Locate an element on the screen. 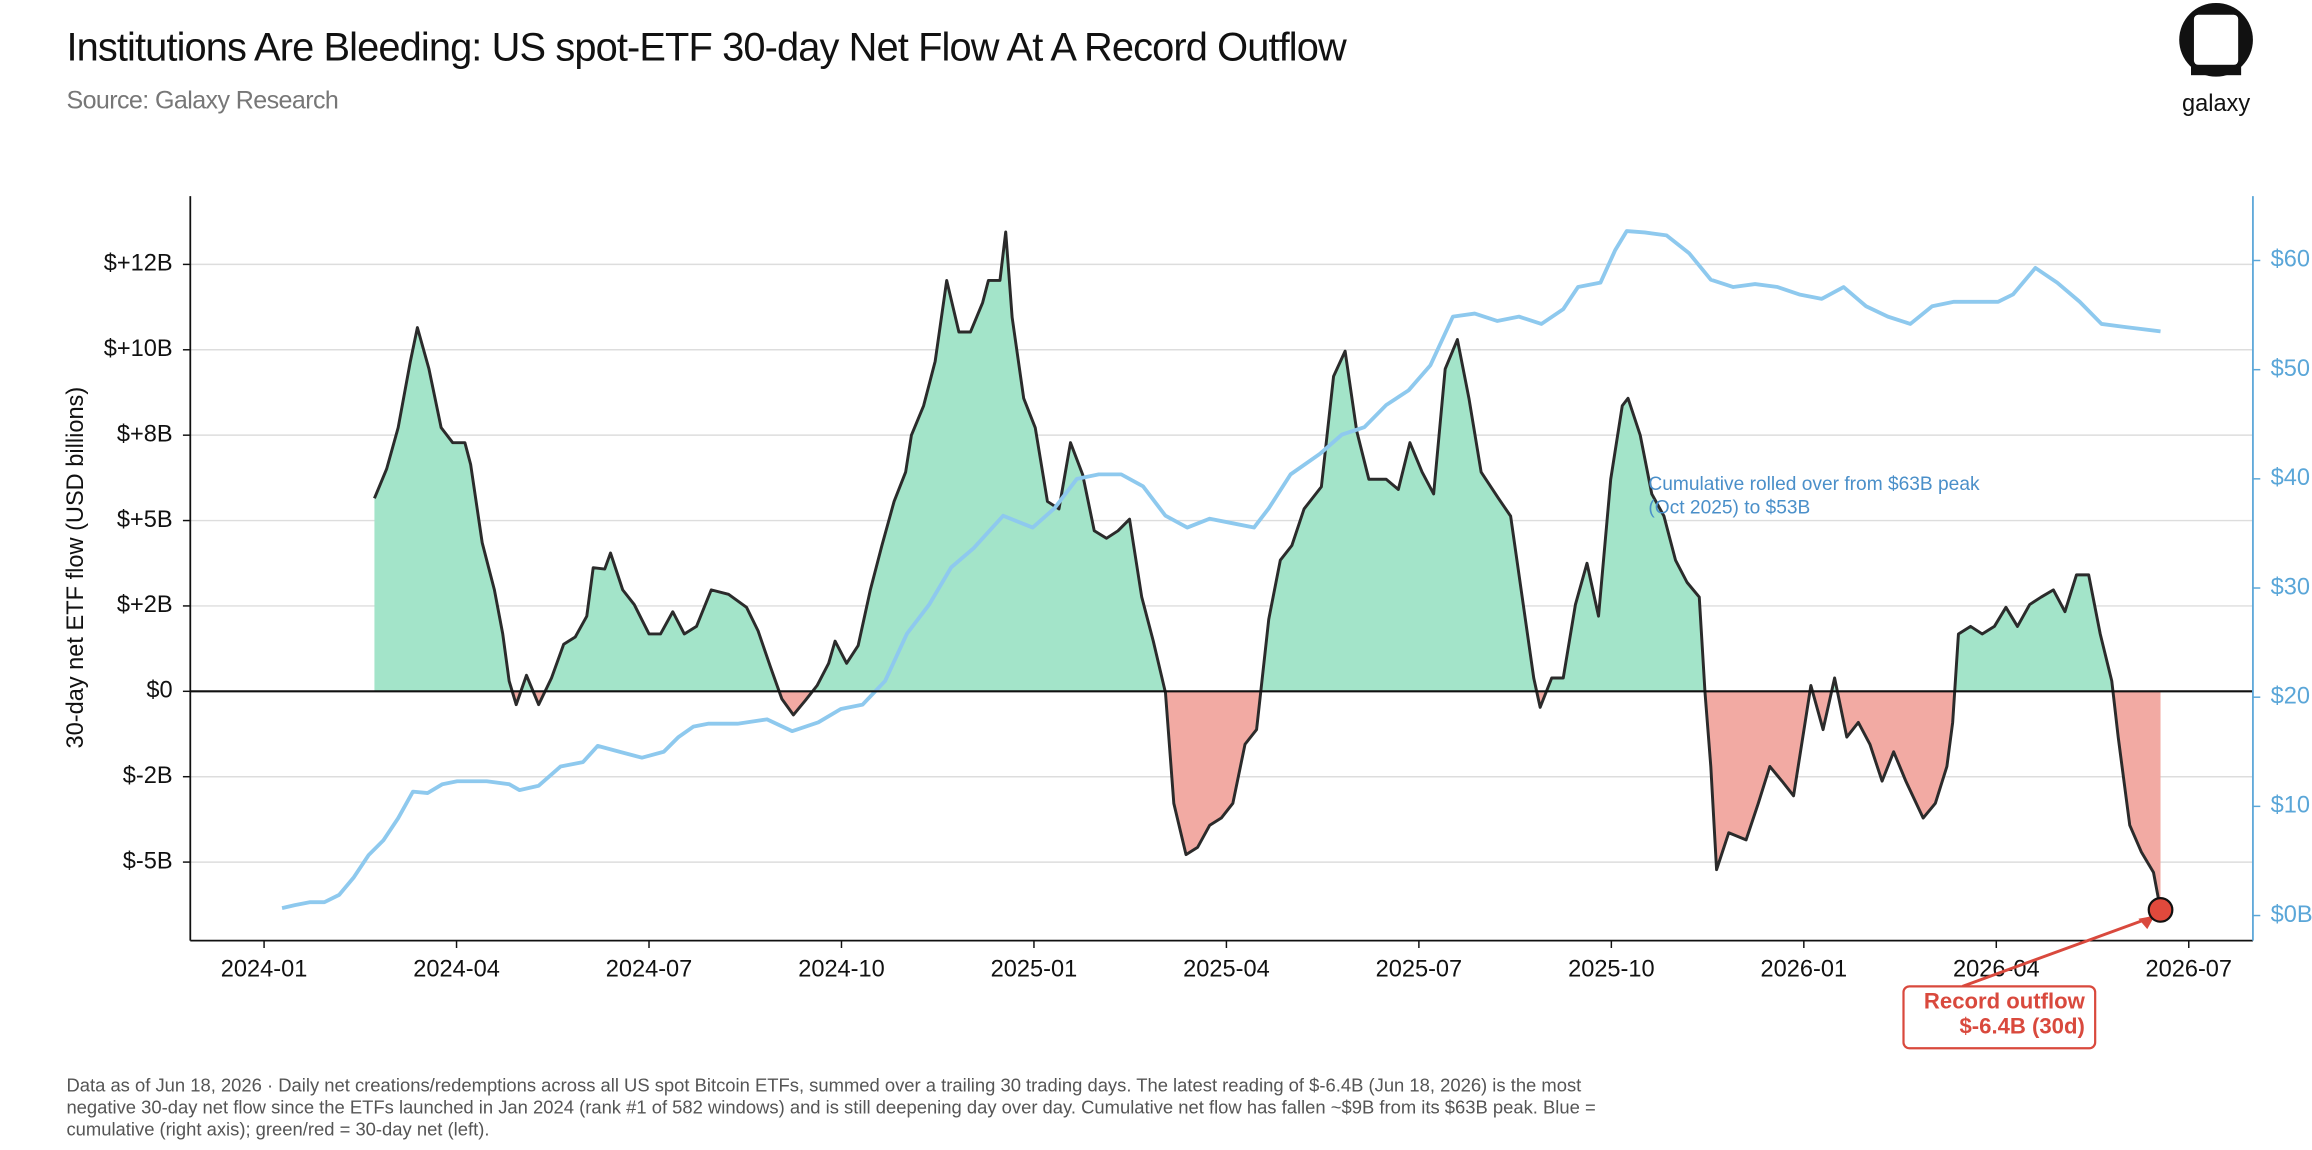 Image resolution: width=2312 pixels, height=1150 pixels. y2-tick-label: $10 is located at coordinates (2290, 805).